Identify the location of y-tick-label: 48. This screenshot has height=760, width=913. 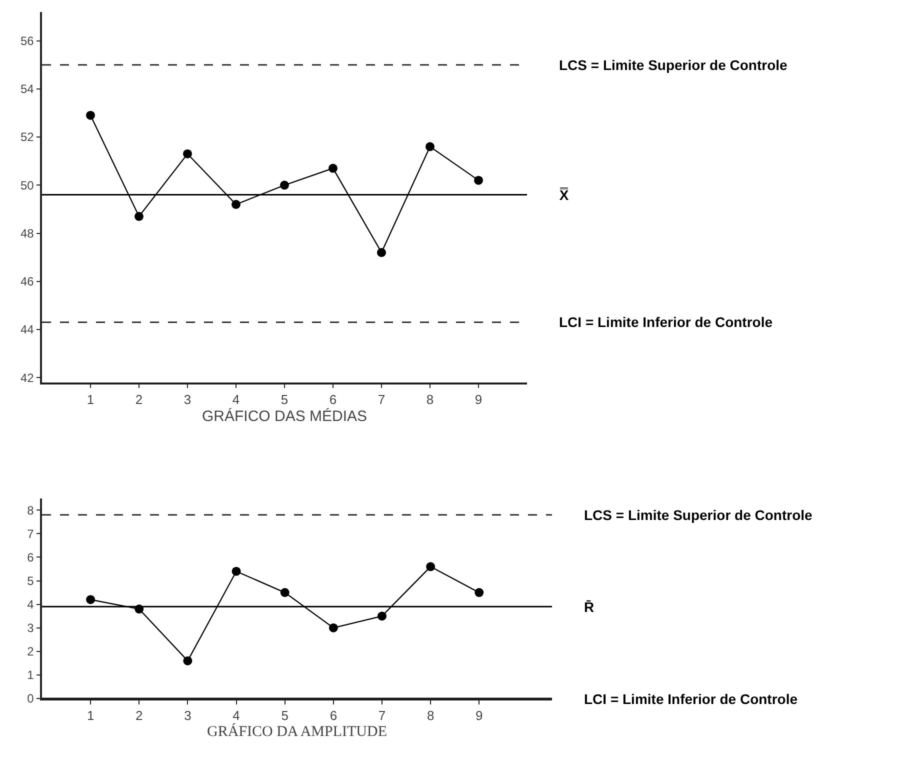
(27, 233).